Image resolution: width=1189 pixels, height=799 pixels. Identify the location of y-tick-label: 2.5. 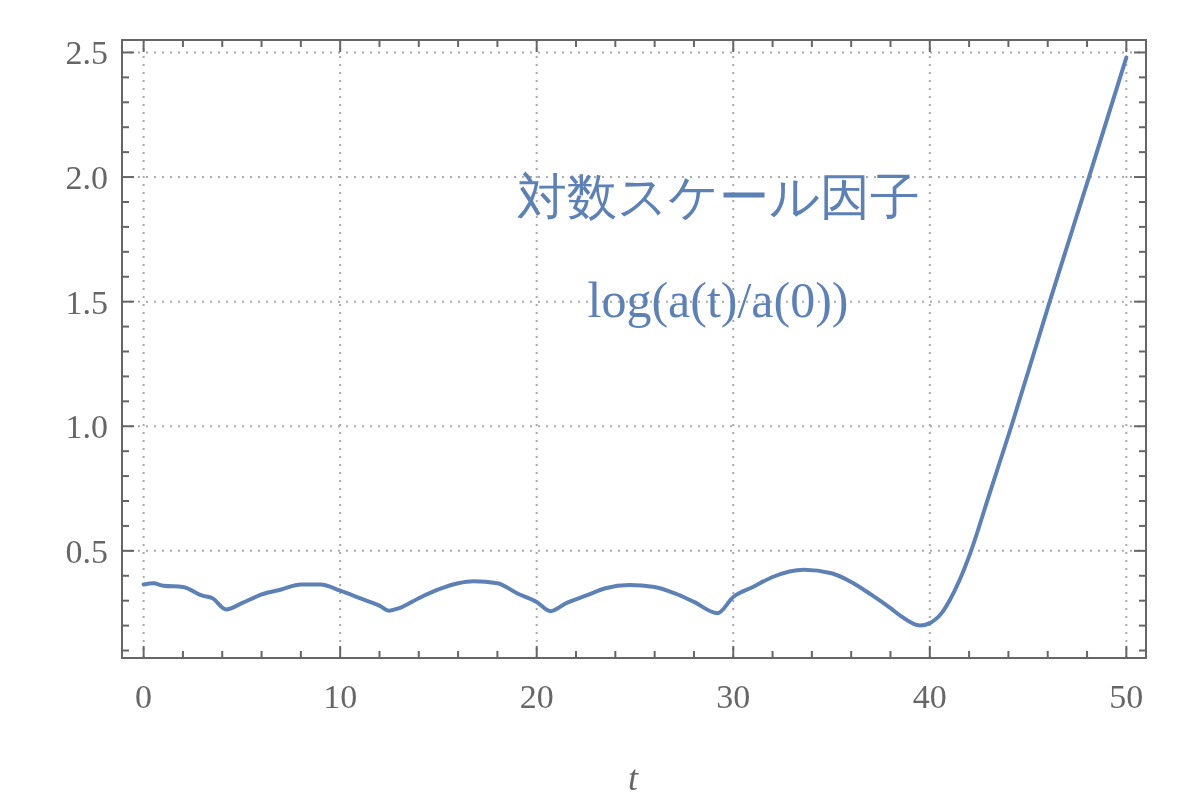
(86, 53).